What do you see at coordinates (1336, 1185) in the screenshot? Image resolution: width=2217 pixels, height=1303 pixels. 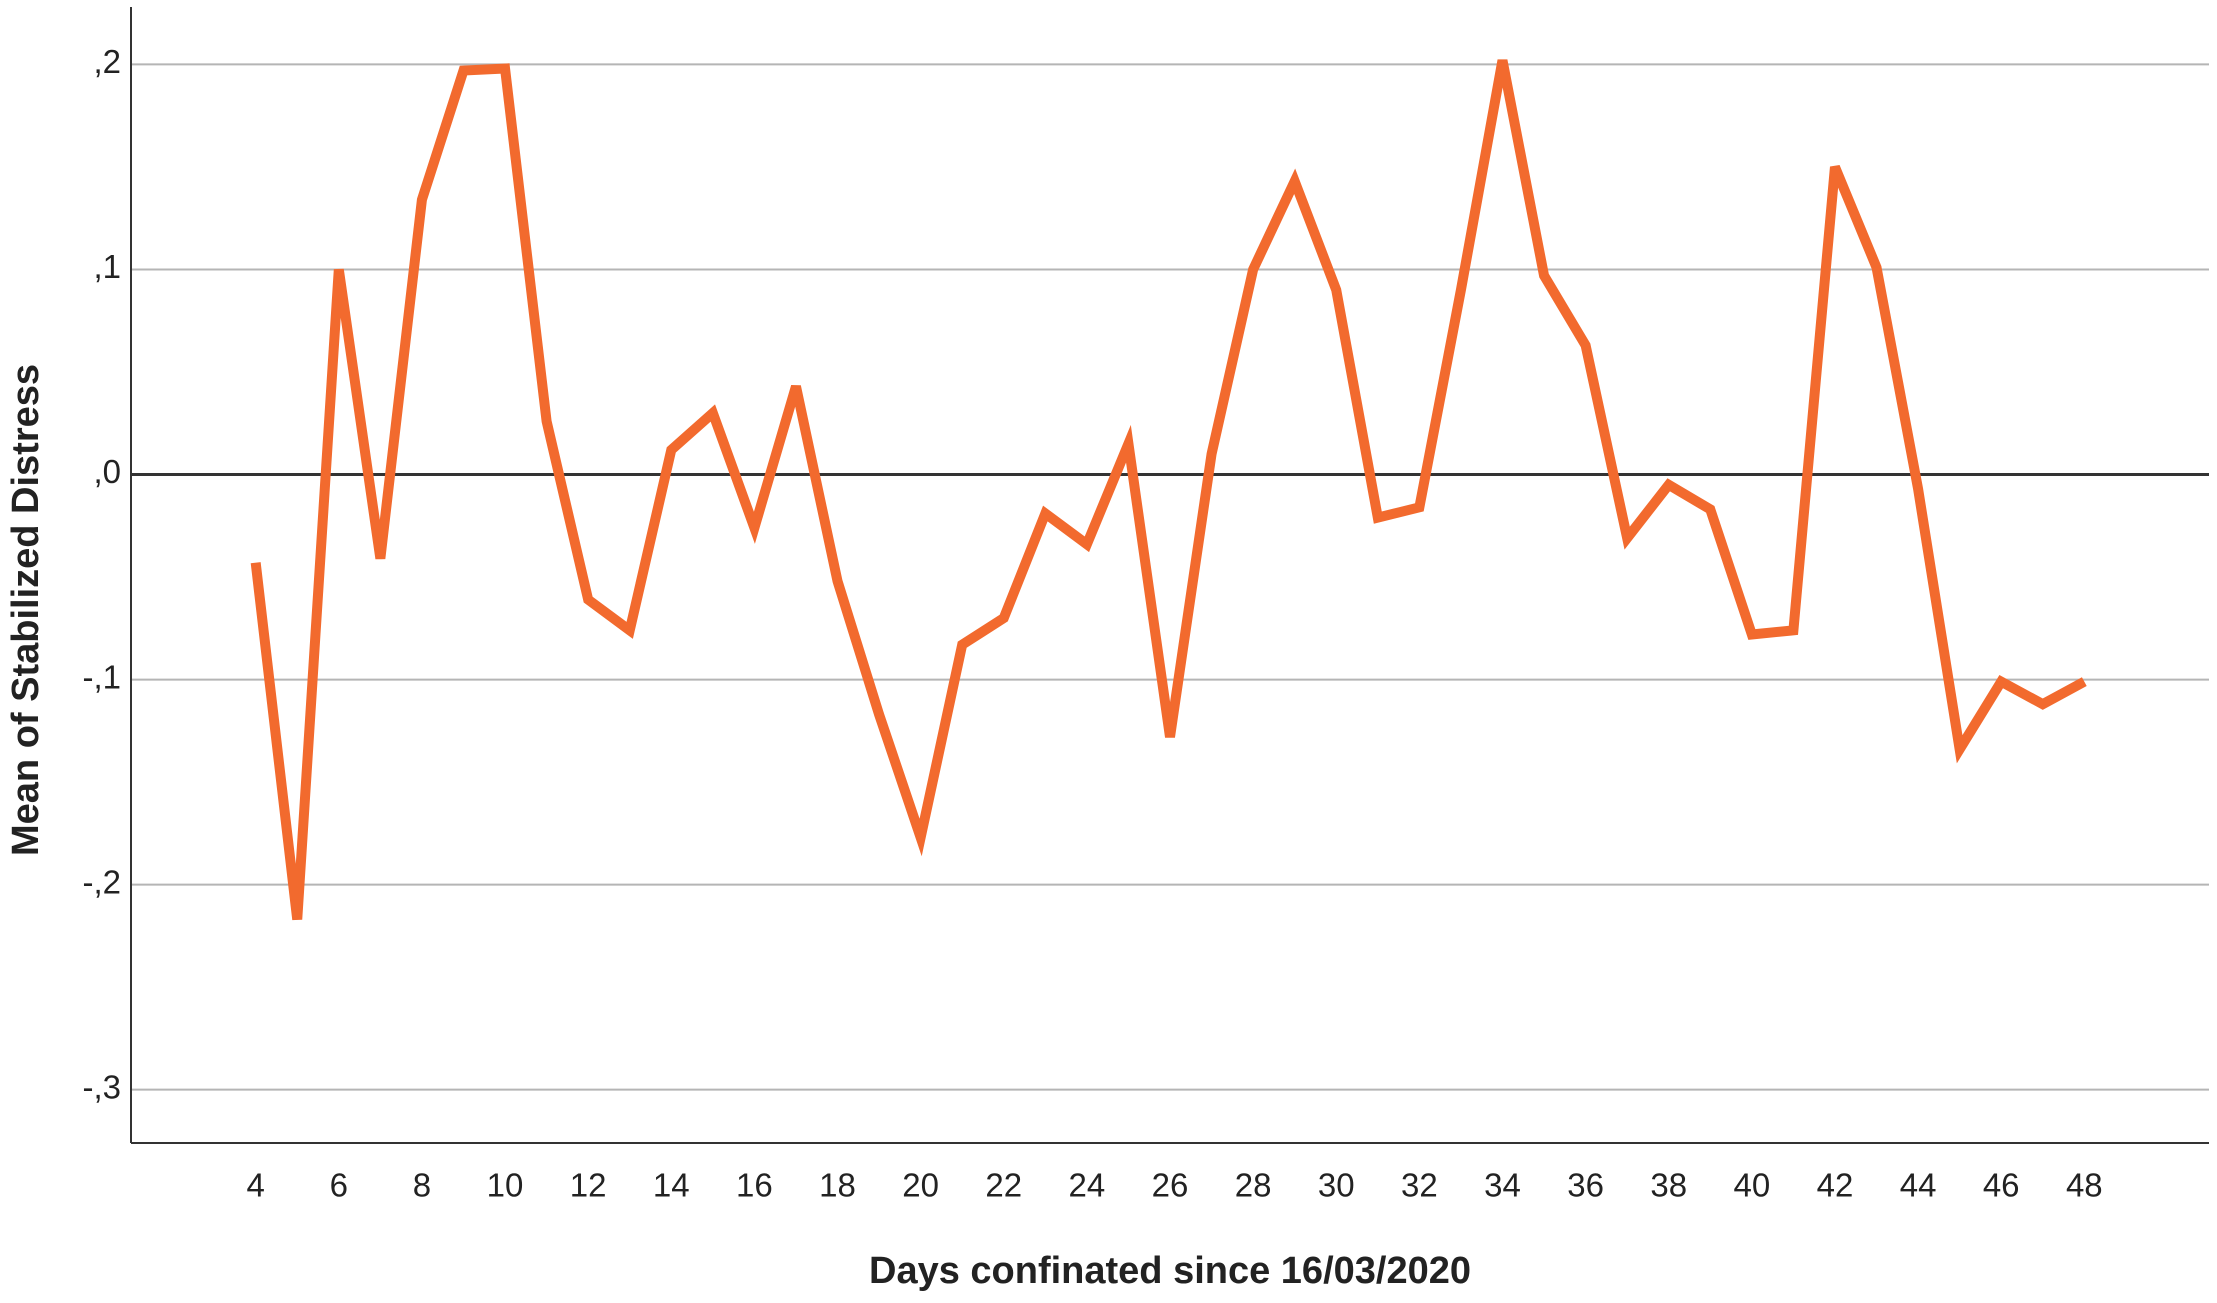 I see `x-tick-label: 30` at bounding box center [1336, 1185].